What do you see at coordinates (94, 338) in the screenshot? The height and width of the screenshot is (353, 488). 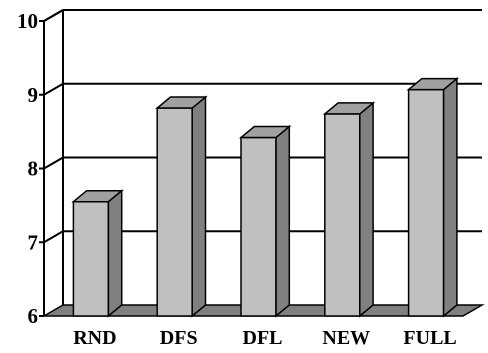 I see `x-tick-label: RND` at bounding box center [94, 338].